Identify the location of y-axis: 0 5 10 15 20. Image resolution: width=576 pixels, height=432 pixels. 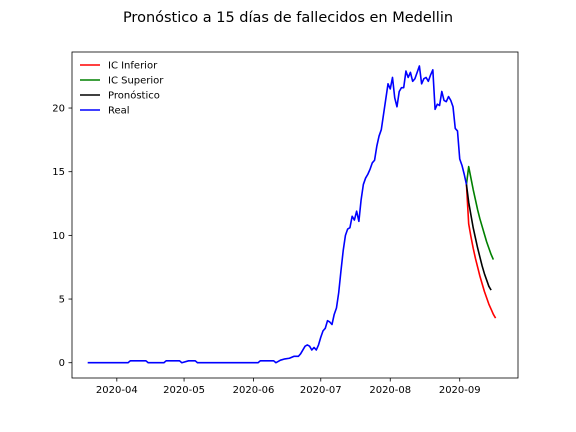
(62, 236).